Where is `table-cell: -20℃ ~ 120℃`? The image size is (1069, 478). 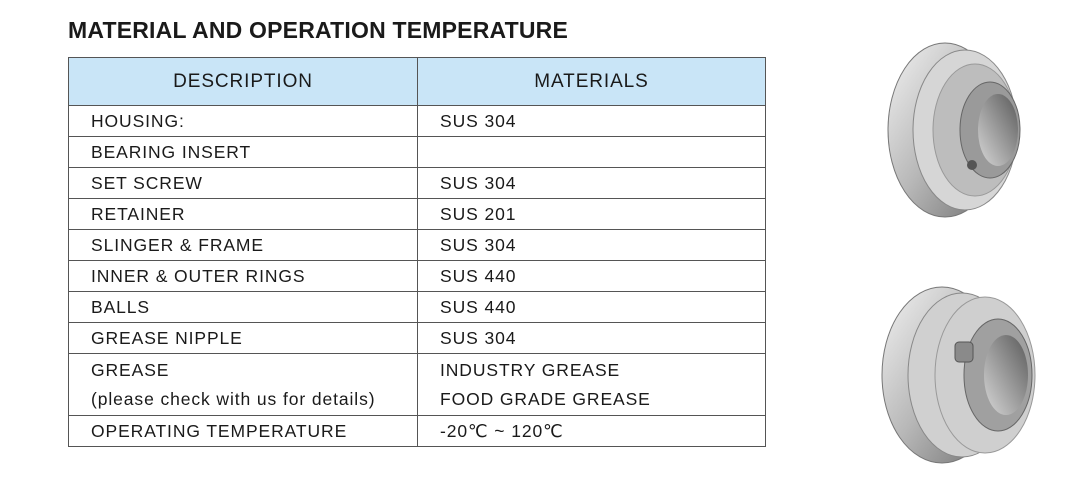
table-cell: -20℃ ~ 120℃ is located at coordinates (591, 431).